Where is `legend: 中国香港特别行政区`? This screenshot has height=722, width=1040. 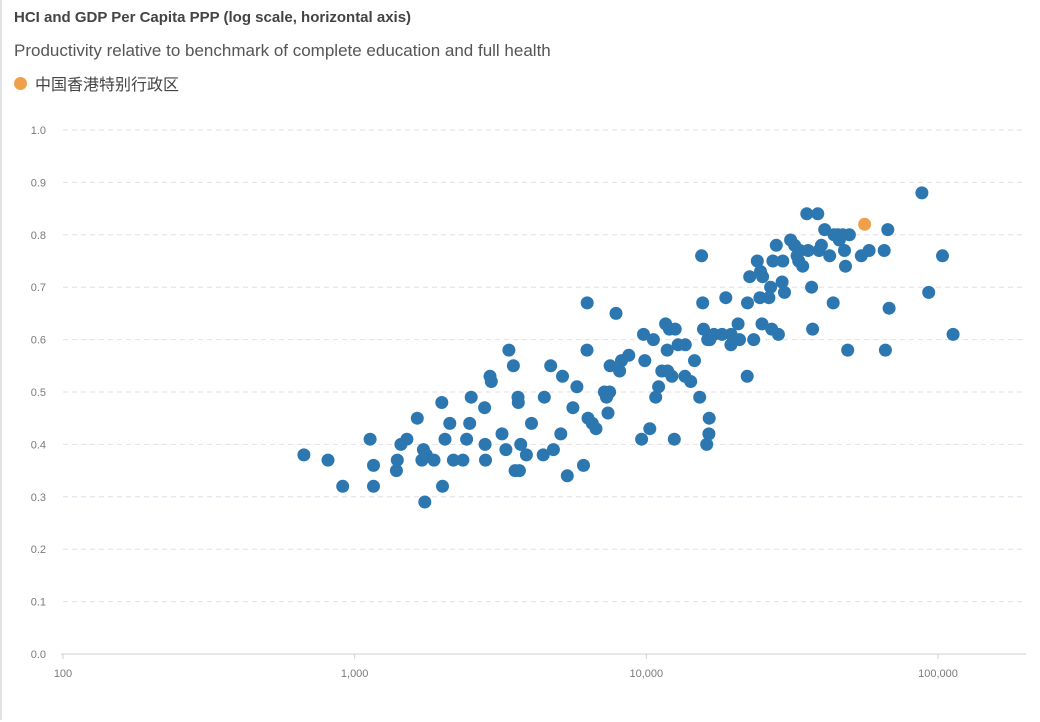 legend: 中国香港特别行政区 is located at coordinates (96, 83).